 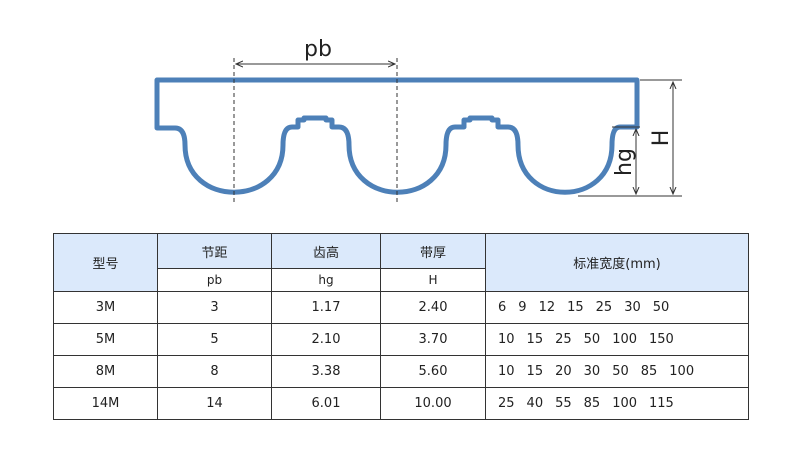 What do you see at coordinates (433, 280) in the screenshot?
I see `header-sub-cell: H` at bounding box center [433, 280].